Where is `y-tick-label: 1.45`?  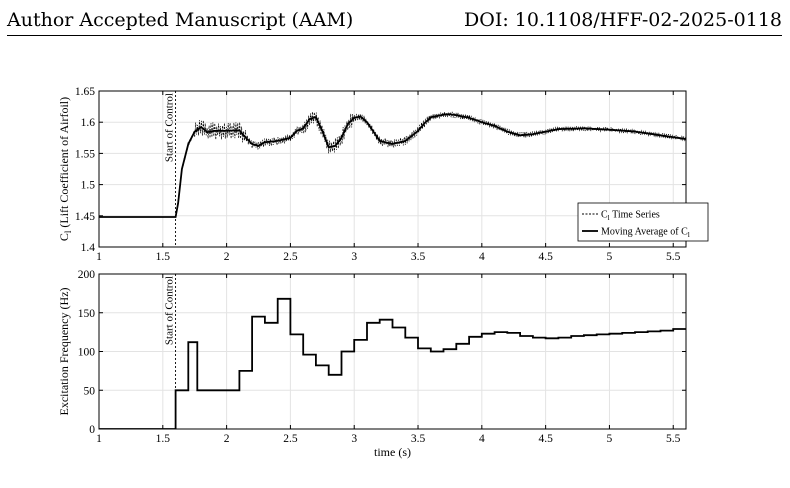
y-tick-label: 1.45 is located at coordinates (85, 217).